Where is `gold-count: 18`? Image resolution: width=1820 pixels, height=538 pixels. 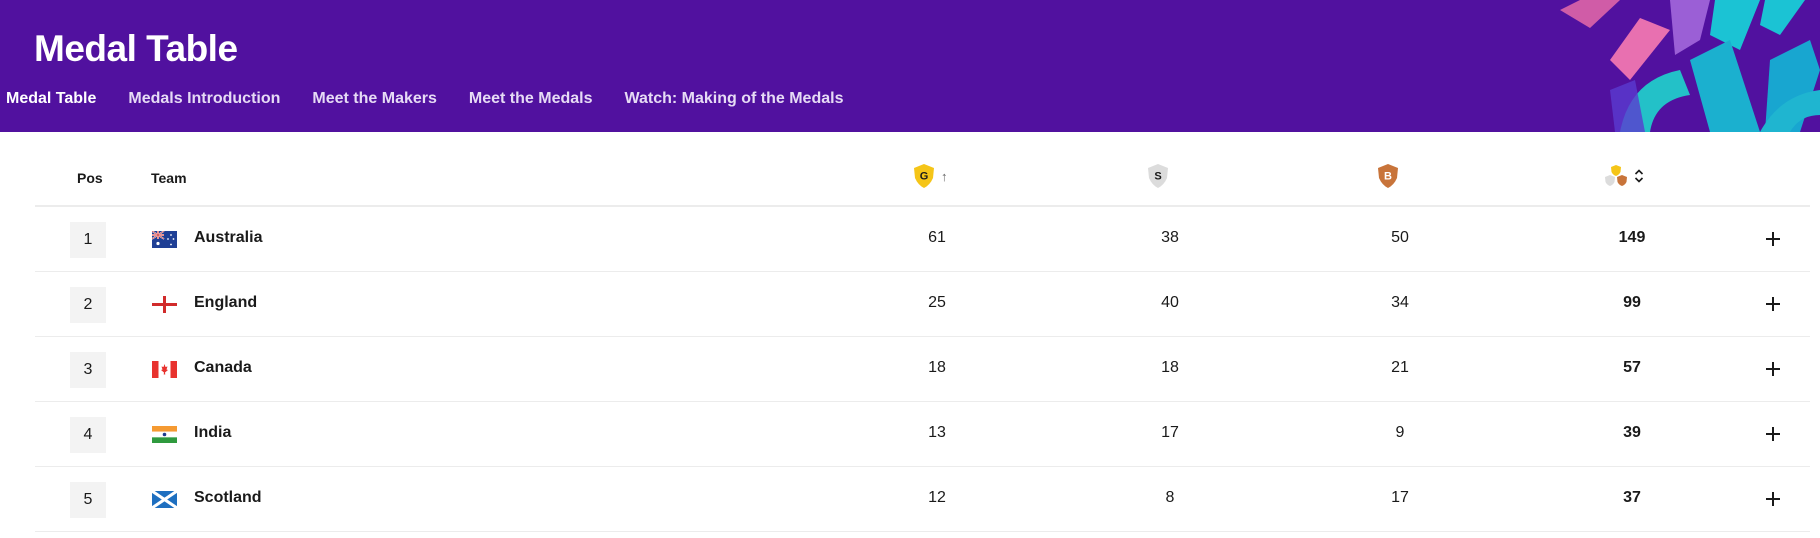
gold-count: 18 is located at coordinates (937, 367).